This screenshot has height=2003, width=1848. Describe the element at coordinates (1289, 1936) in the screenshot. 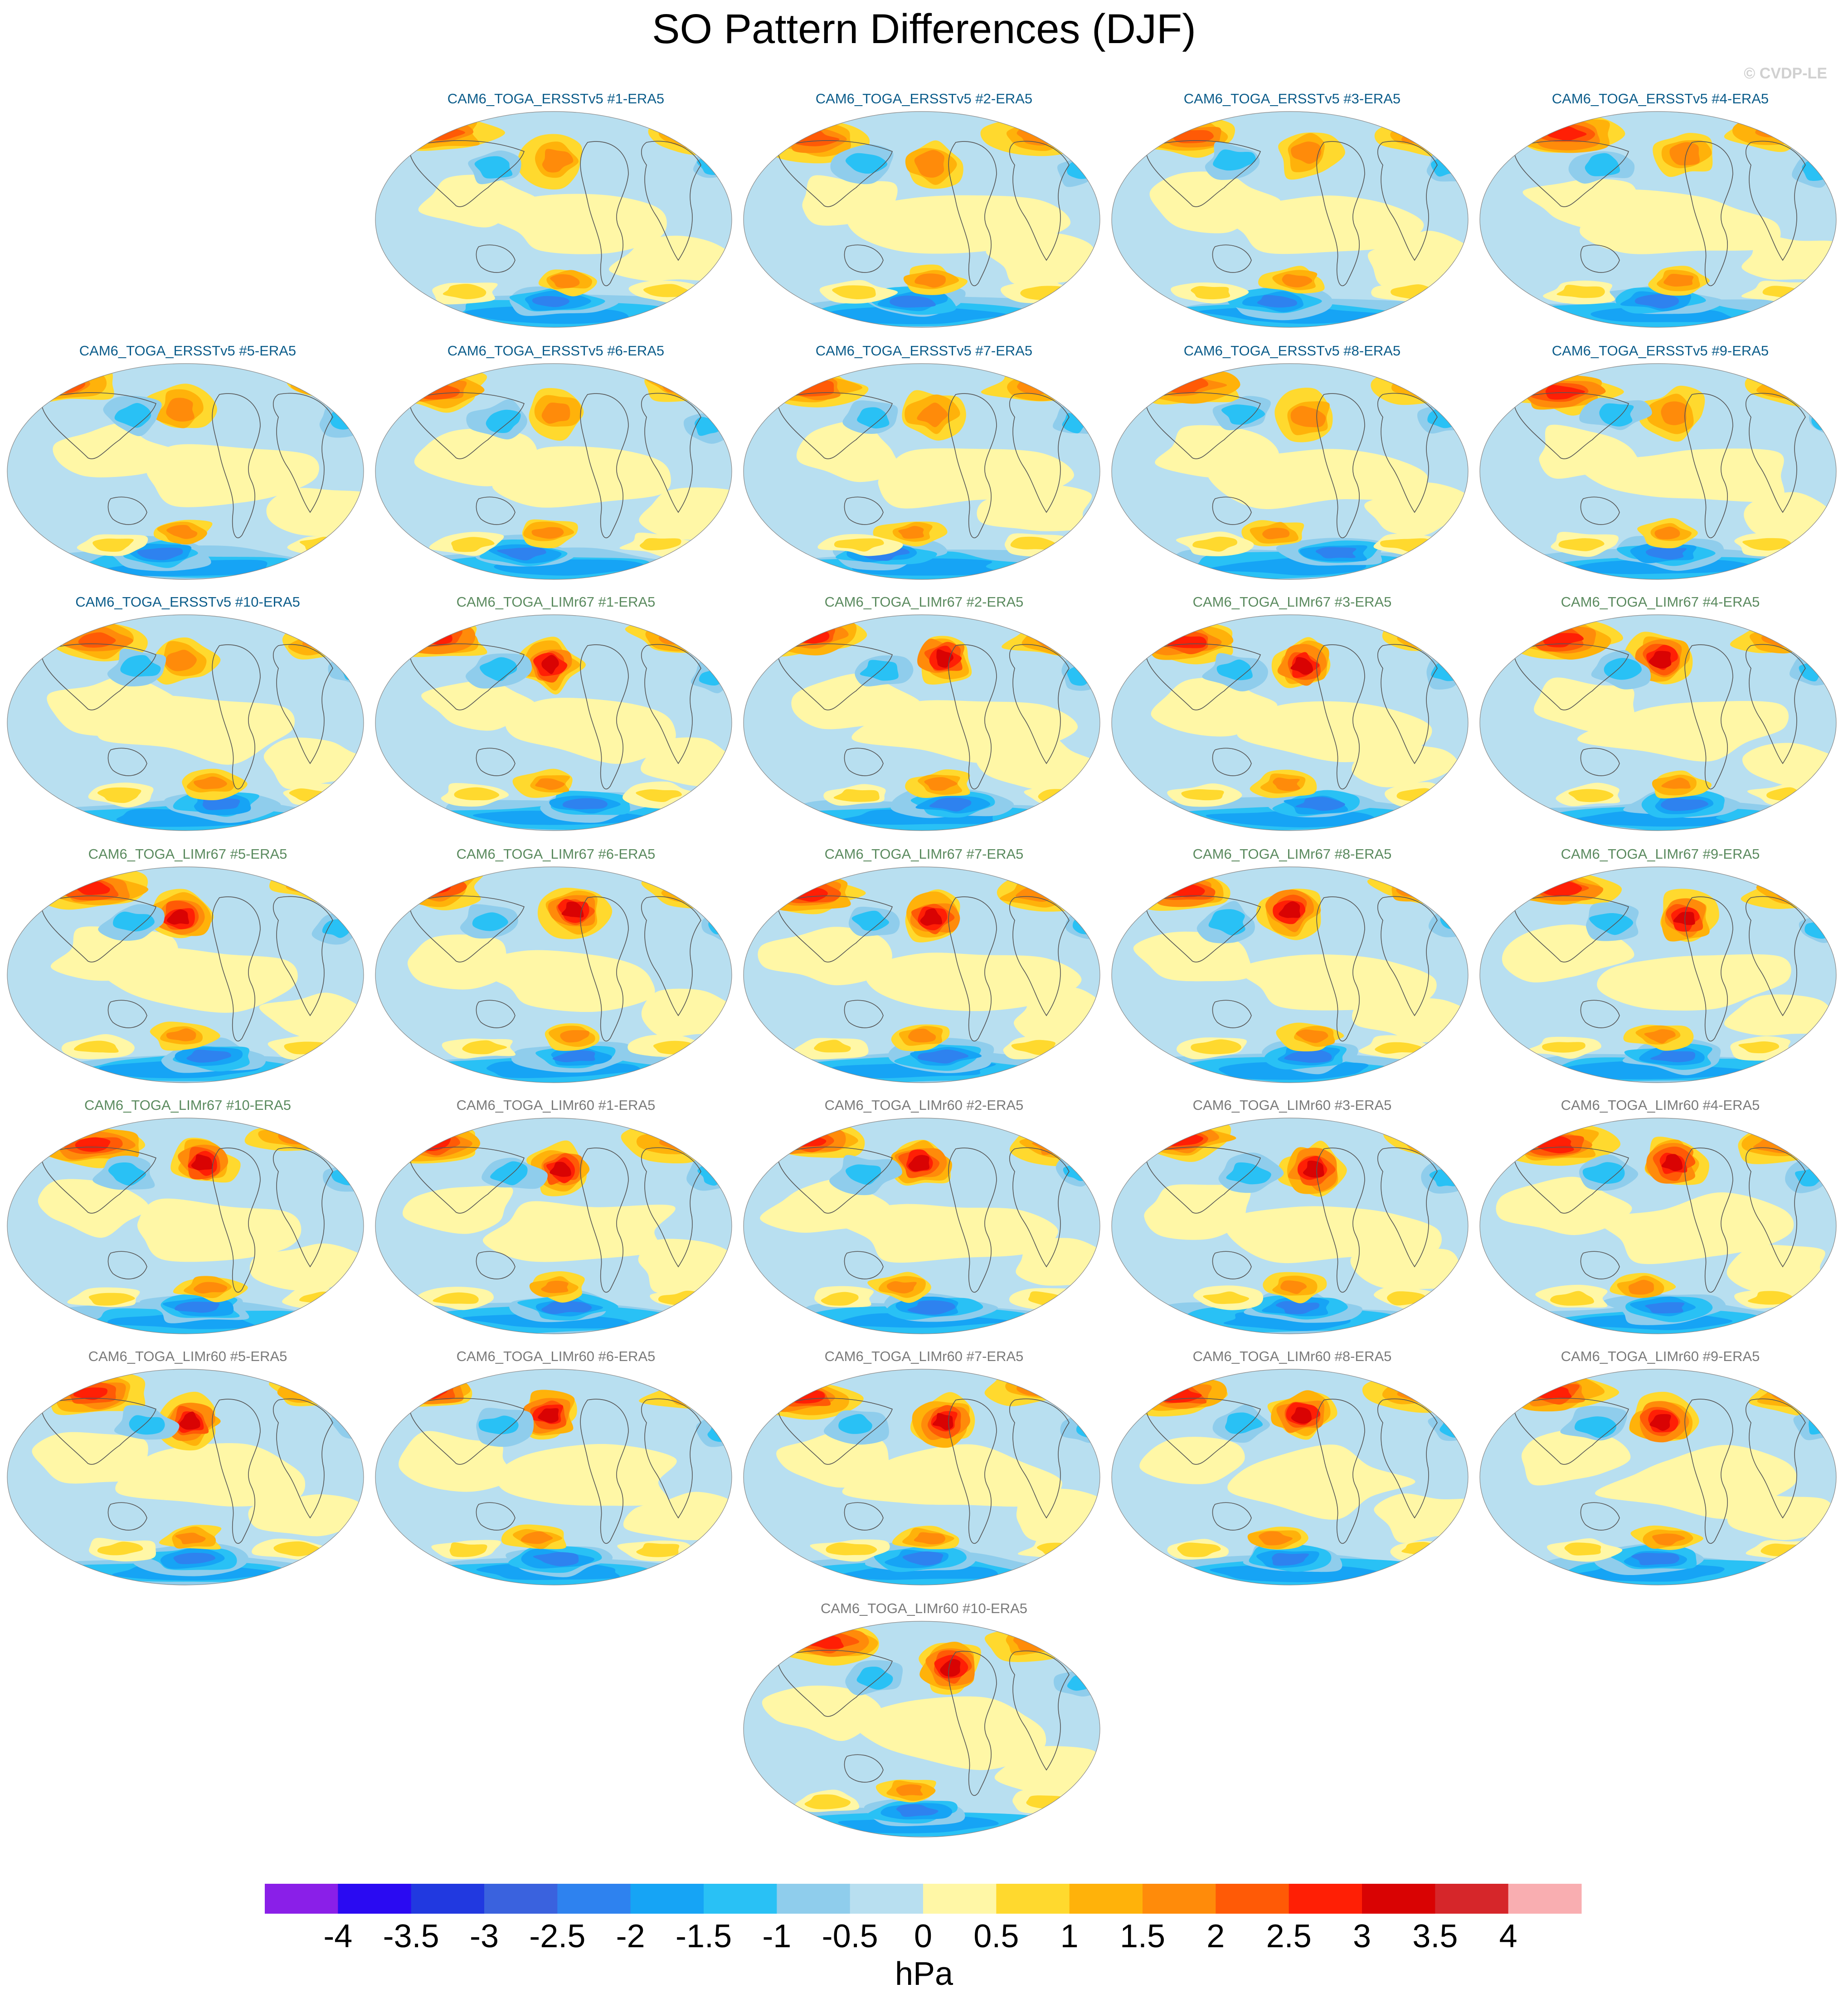

I see `colorbar-tick-label: 2.5` at that location.